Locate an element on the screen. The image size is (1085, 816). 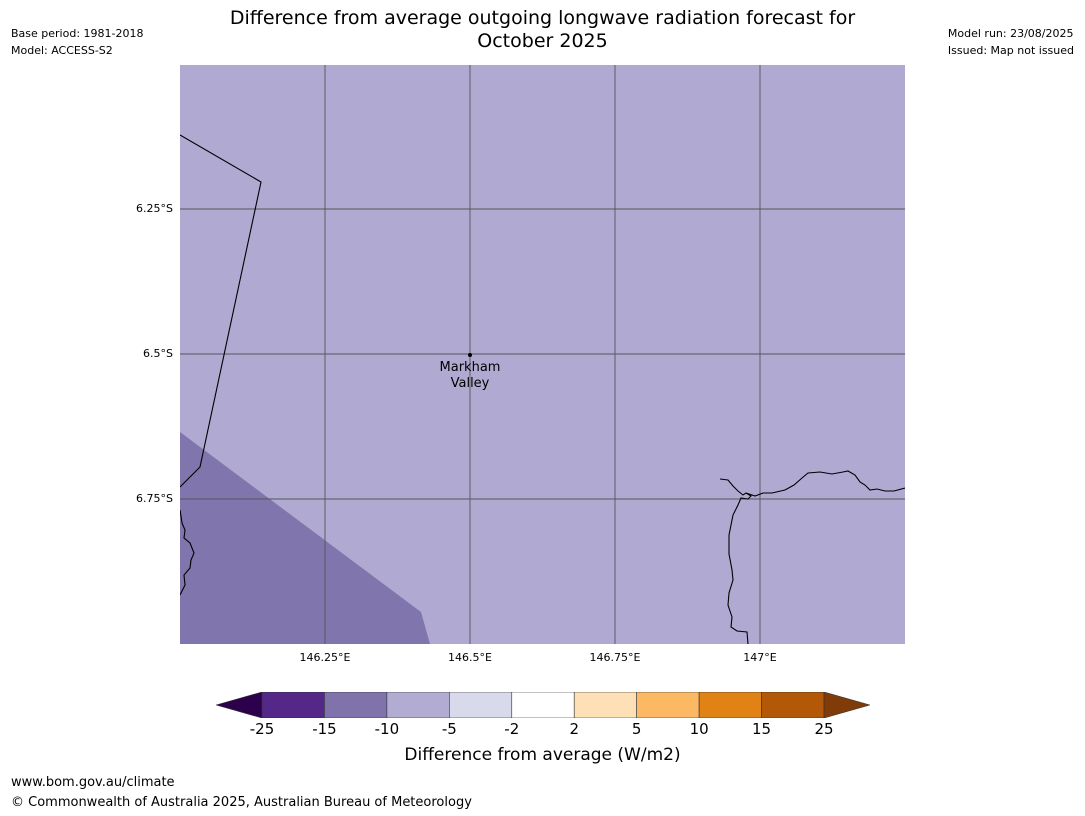
lon-label-146-5: 146.5°E is located at coordinates (470, 657).